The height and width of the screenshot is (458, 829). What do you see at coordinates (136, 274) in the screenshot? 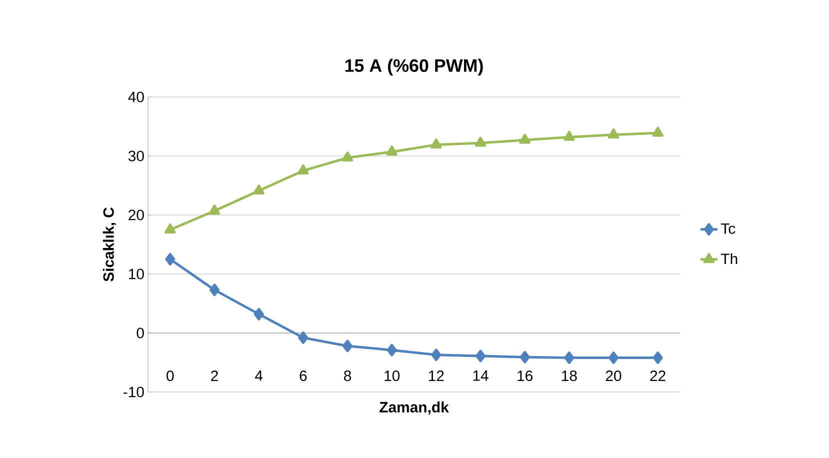
I see `y-tick-label: 10` at bounding box center [136, 274].